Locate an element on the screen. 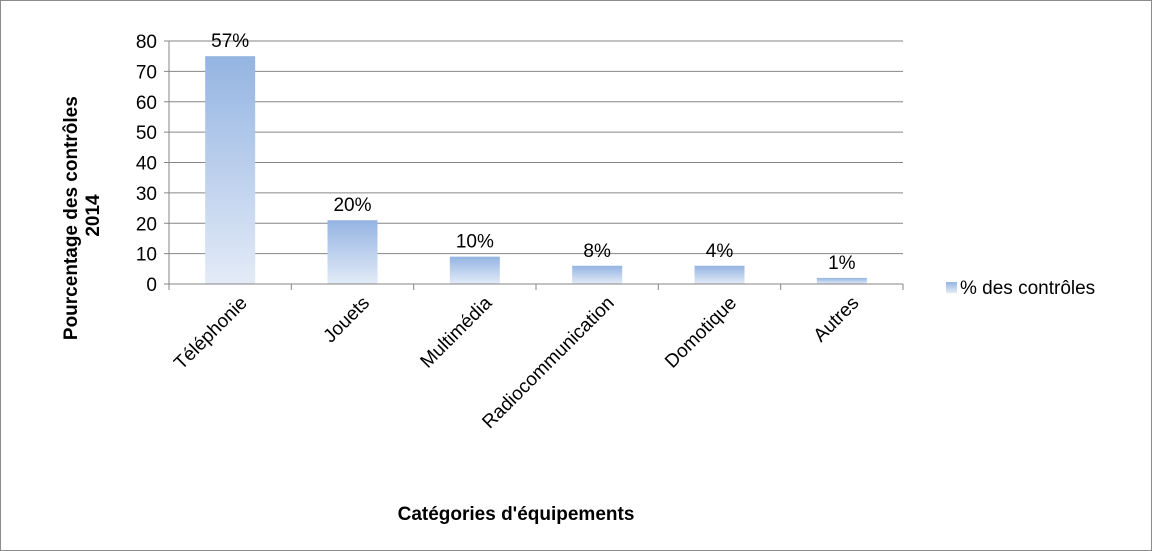 This screenshot has width=1152, height=551. y-tick-label: 70 is located at coordinates (146, 72).